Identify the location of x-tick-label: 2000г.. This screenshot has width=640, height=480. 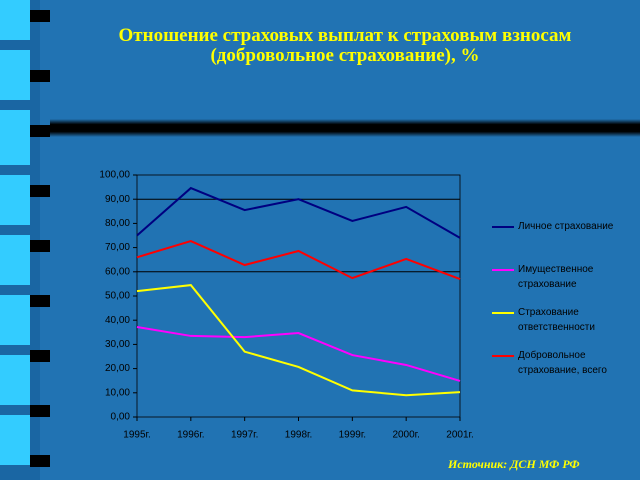
(405, 435).